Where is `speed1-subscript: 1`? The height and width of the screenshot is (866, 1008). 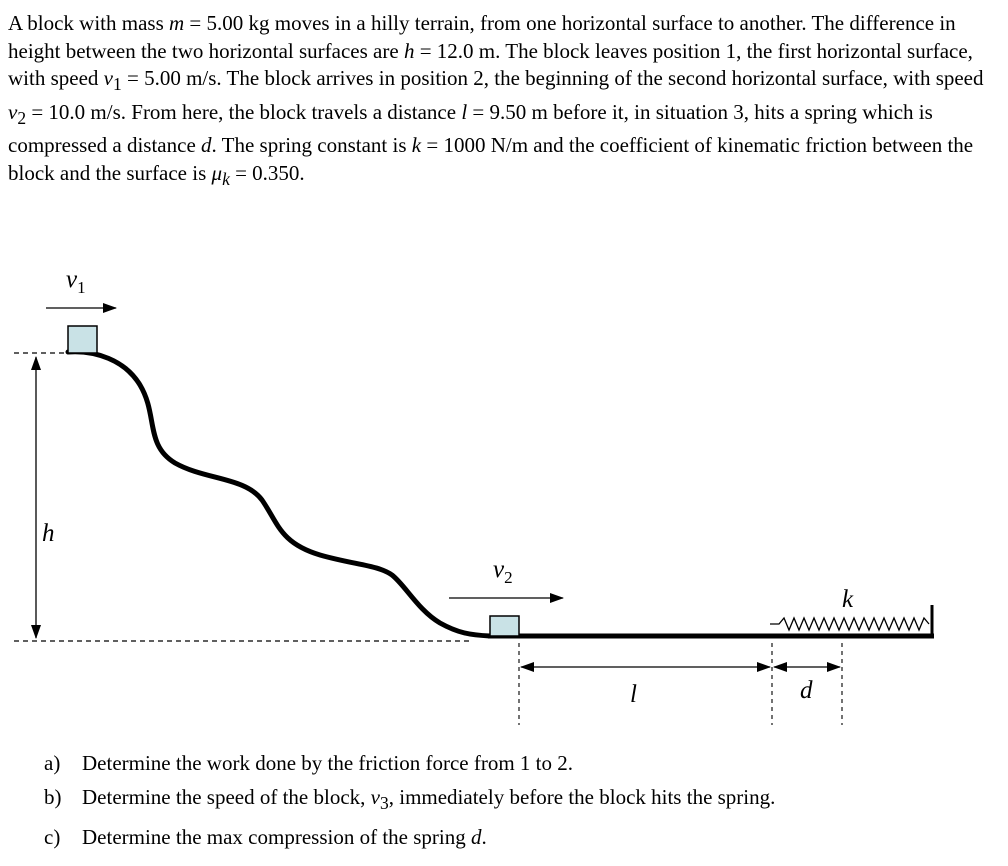 speed1-subscript: 1 is located at coordinates (117, 84).